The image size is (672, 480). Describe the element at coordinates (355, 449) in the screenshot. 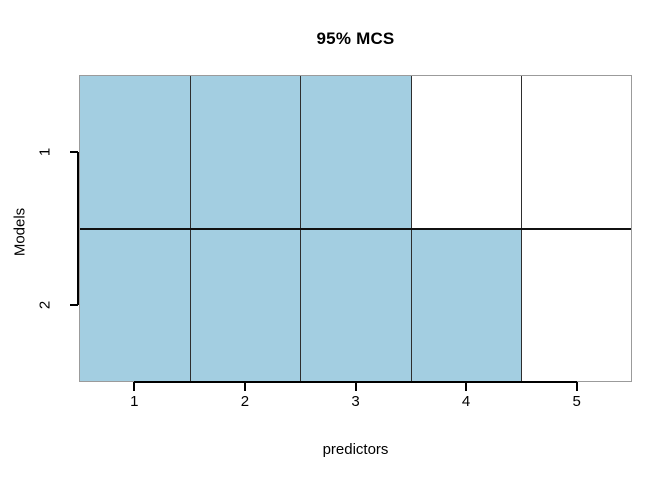

I see `x-axis-label: predictors` at that location.